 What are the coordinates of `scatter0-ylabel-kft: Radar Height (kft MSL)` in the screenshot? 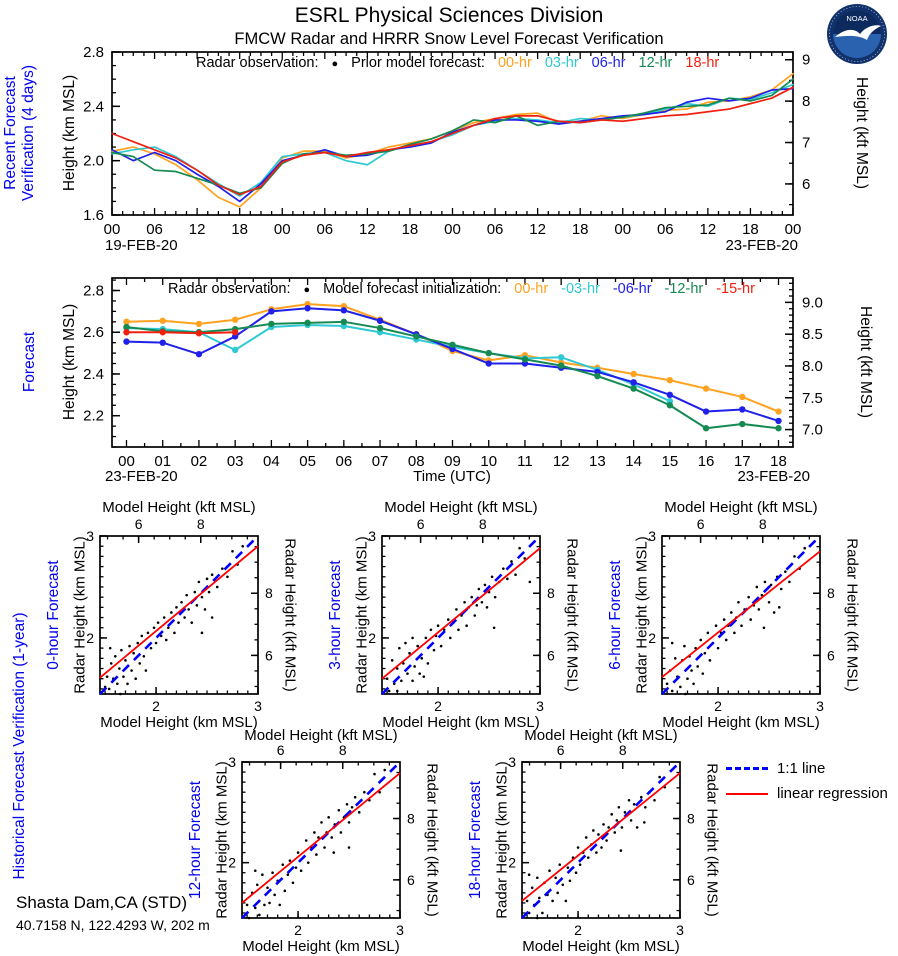 It's located at (290, 615).